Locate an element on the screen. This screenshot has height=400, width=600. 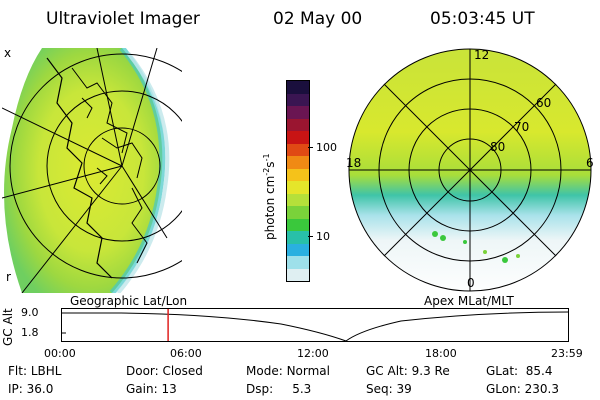
status-gain-value: 13 is located at coordinates (169, 389).